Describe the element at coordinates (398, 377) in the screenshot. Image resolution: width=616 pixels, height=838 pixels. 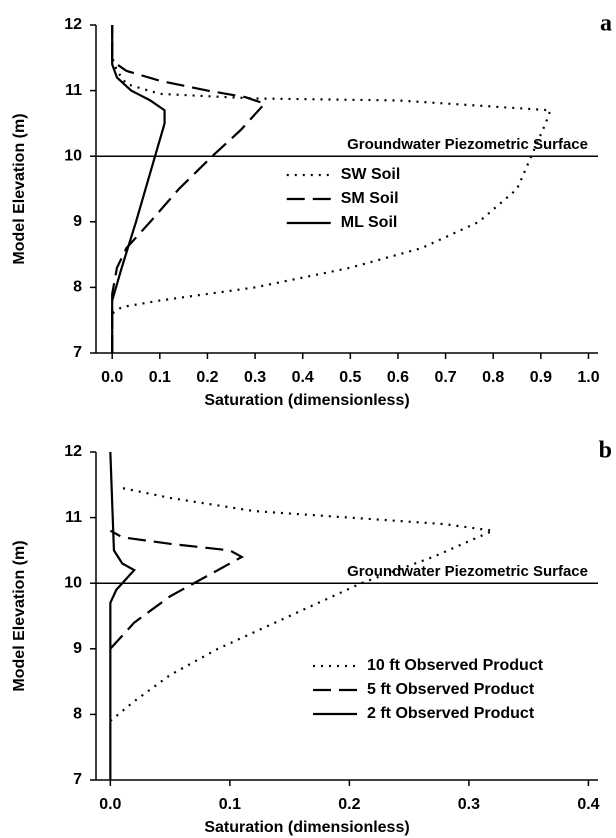
I see `x-tick-label: 0.6` at that location.